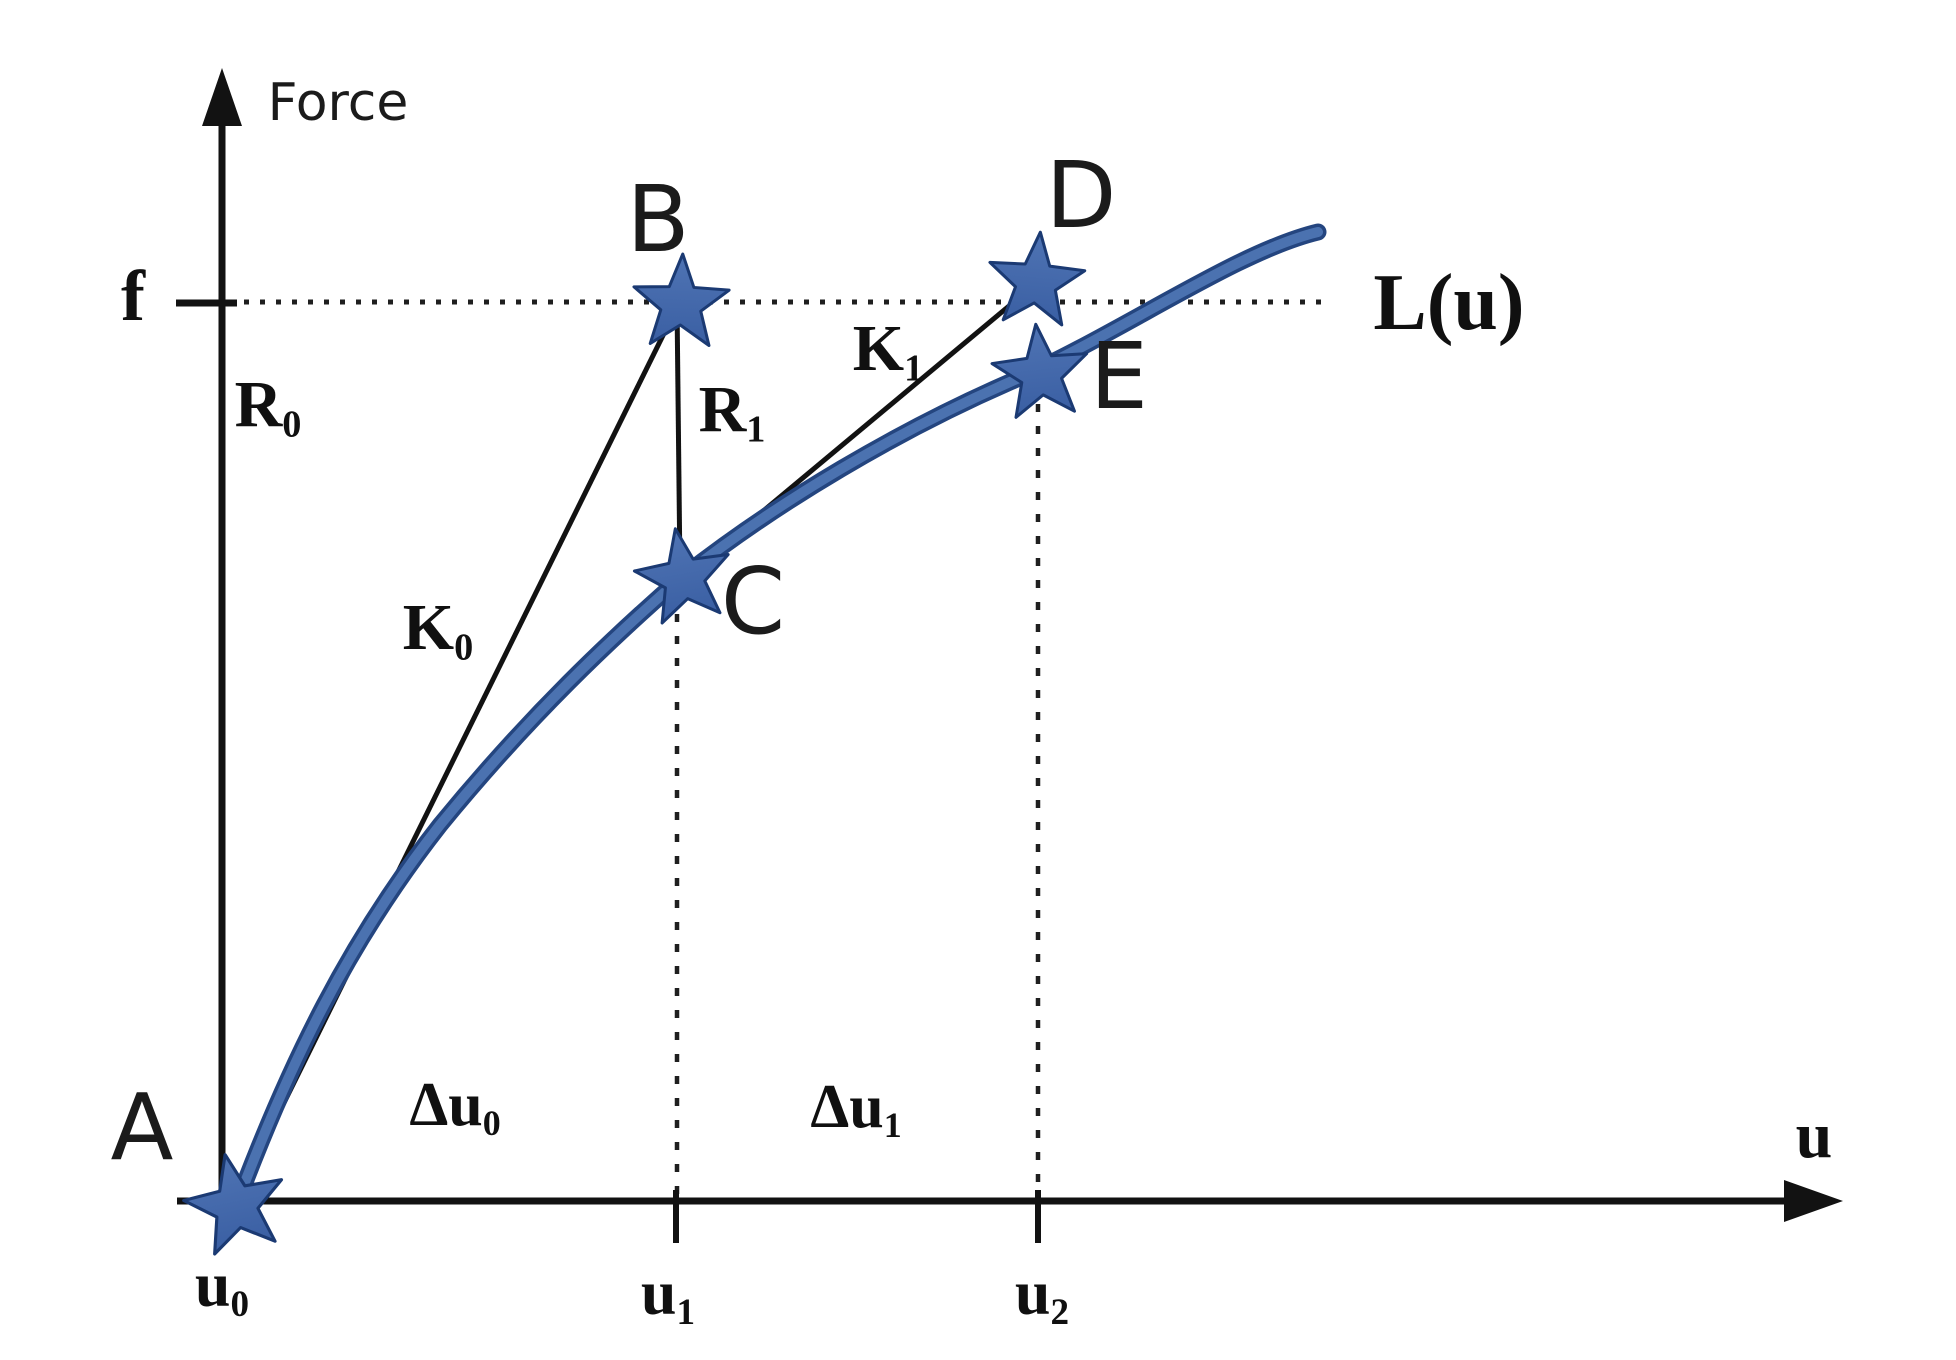 The height and width of the screenshot is (1360, 1956). Describe the element at coordinates (446, 1104) in the screenshot. I see `annotation-du0-base: Δu` at that location.